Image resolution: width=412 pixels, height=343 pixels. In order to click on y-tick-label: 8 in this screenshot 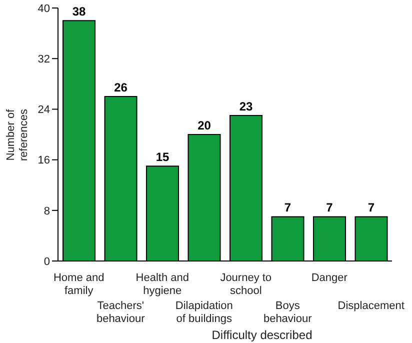, I will do `click(47, 211)`.